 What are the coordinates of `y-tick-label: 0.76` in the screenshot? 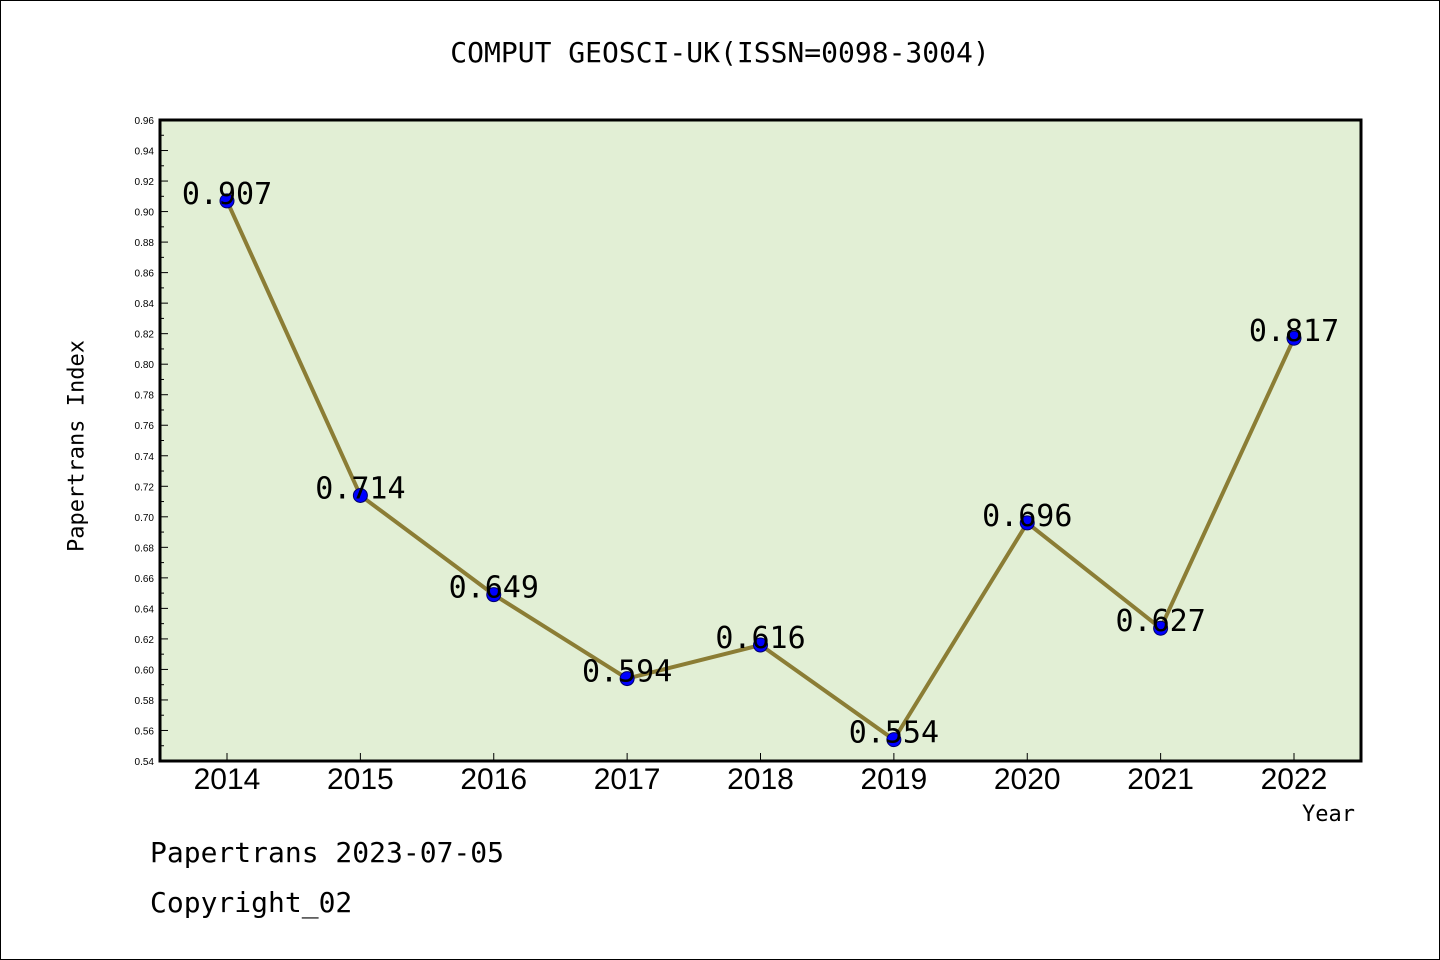 It's located at (145, 426).